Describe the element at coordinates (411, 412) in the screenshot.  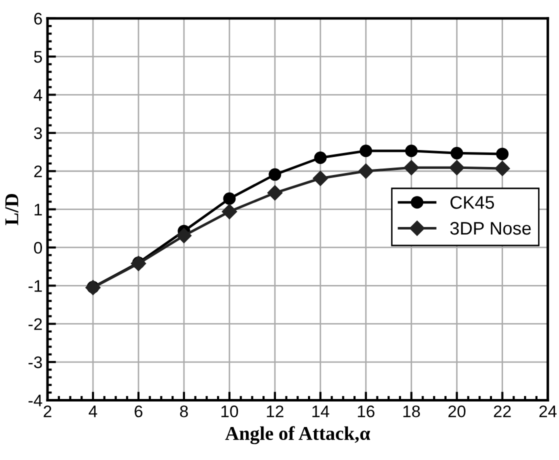
I see `x-tick-label: 18` at that location.